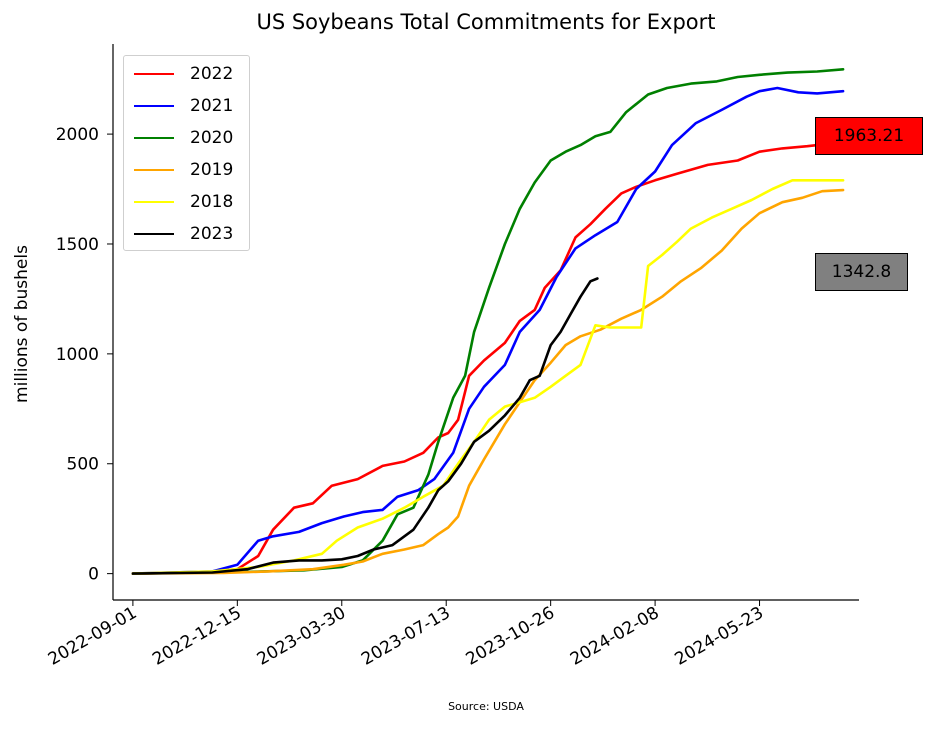 The height and width of the screenshot is (729, 930). I want to click on legend-label-2018: 2018, so click(212, 202).